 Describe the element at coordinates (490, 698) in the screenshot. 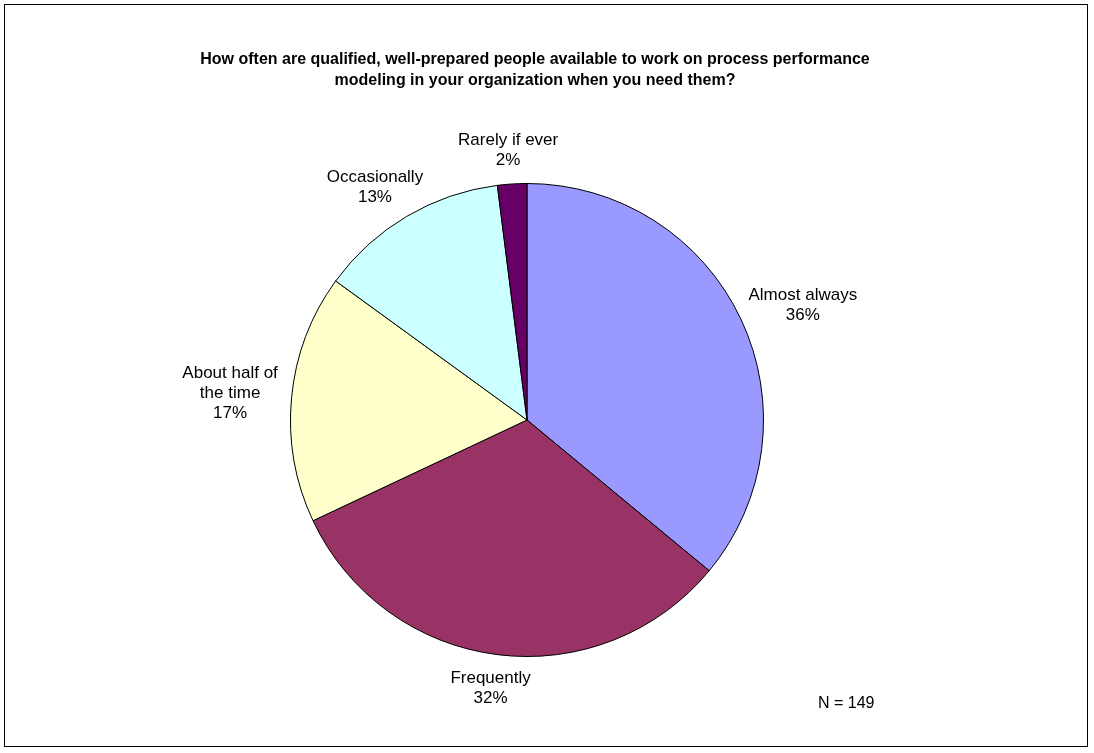

I see `data-label: 32%` at that location.